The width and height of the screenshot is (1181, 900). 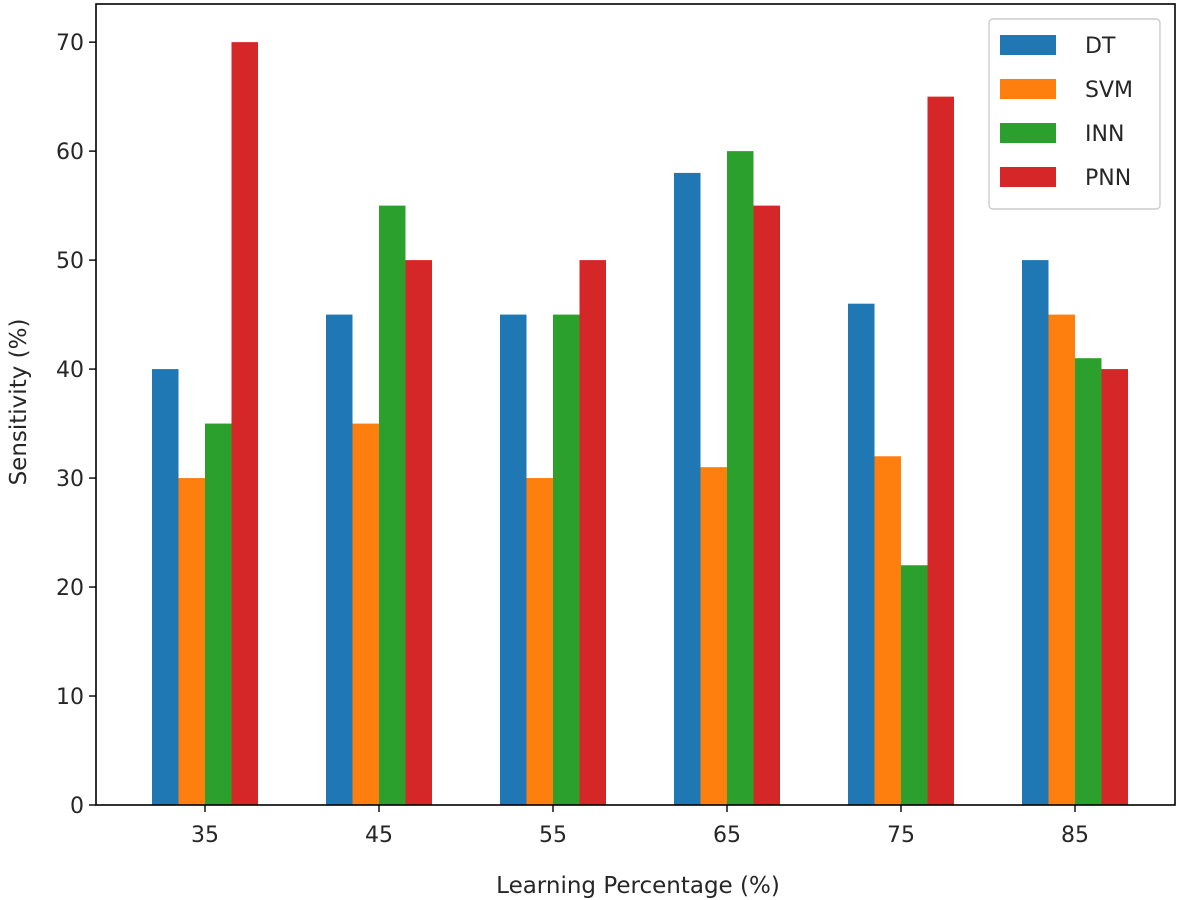 What do you see at coordinates (379, 835) in the screenshot?
I see `x-tick-label-45: 45` at bounding box center [379, 835].